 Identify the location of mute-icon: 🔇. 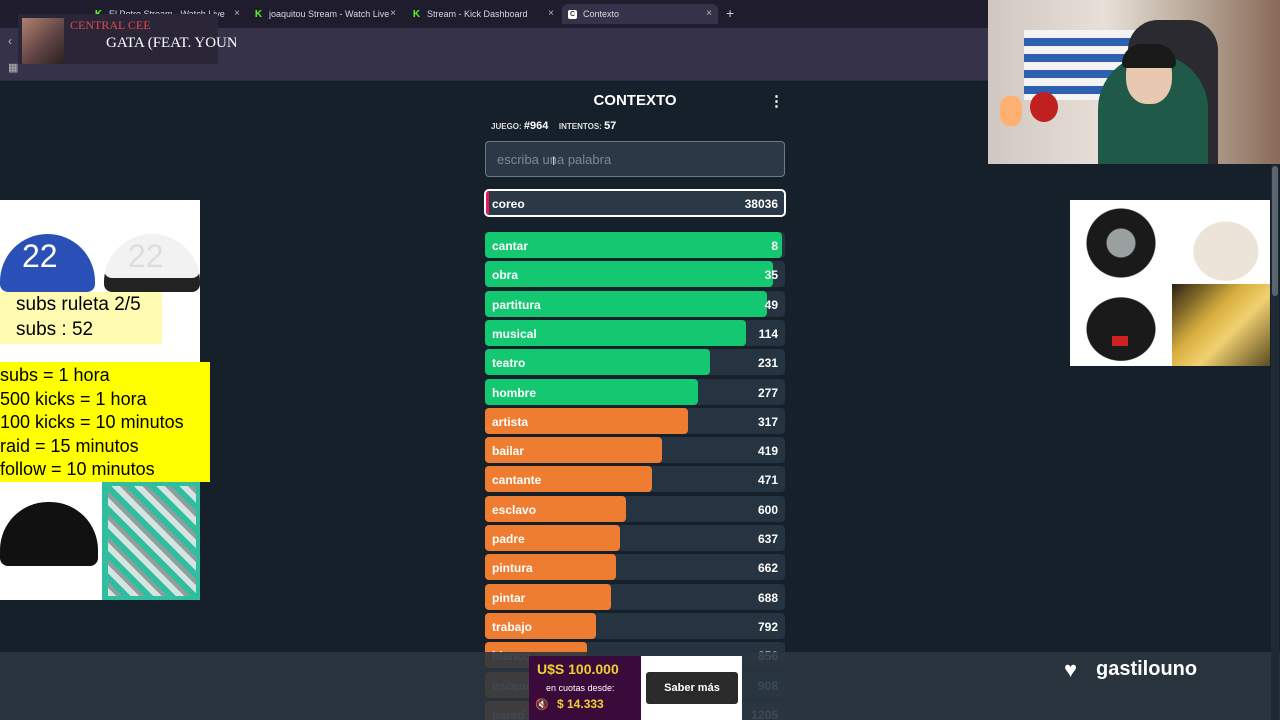
(542, 705).